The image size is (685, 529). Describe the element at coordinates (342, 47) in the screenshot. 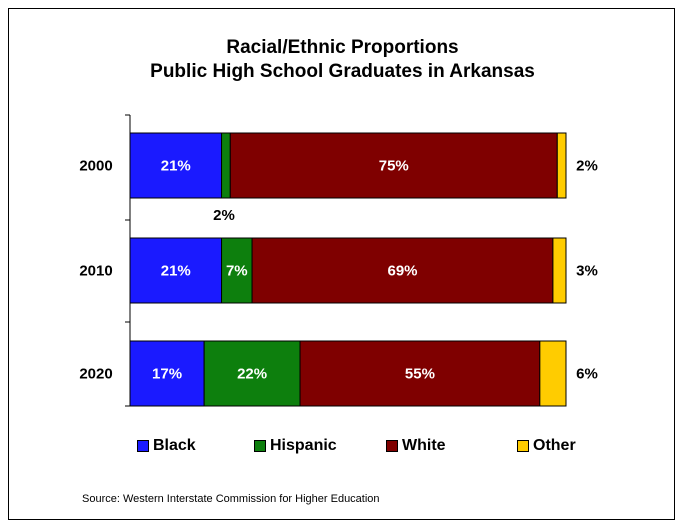

I see `chart-title: Racial/Ethnic Proportions` at that location.